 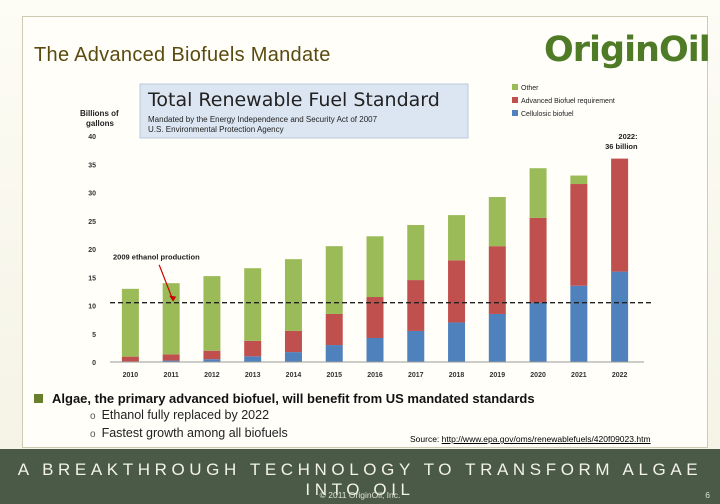 What do you see at coordinates (185, 415) in the screenshot?
I see `sub-bullet-1-text: Ethanol fully replaced by 2022` at bounding box center [185, 415].